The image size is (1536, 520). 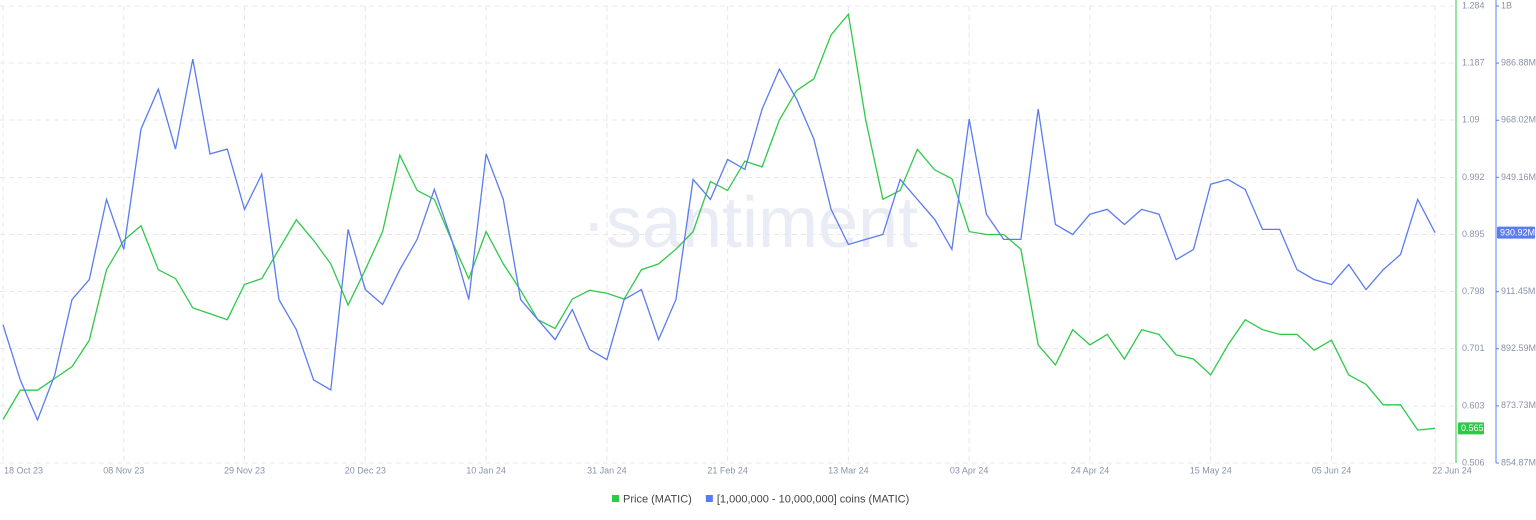 I want to click on y-tick-label: 1.09, so click(x=1471, y=119).